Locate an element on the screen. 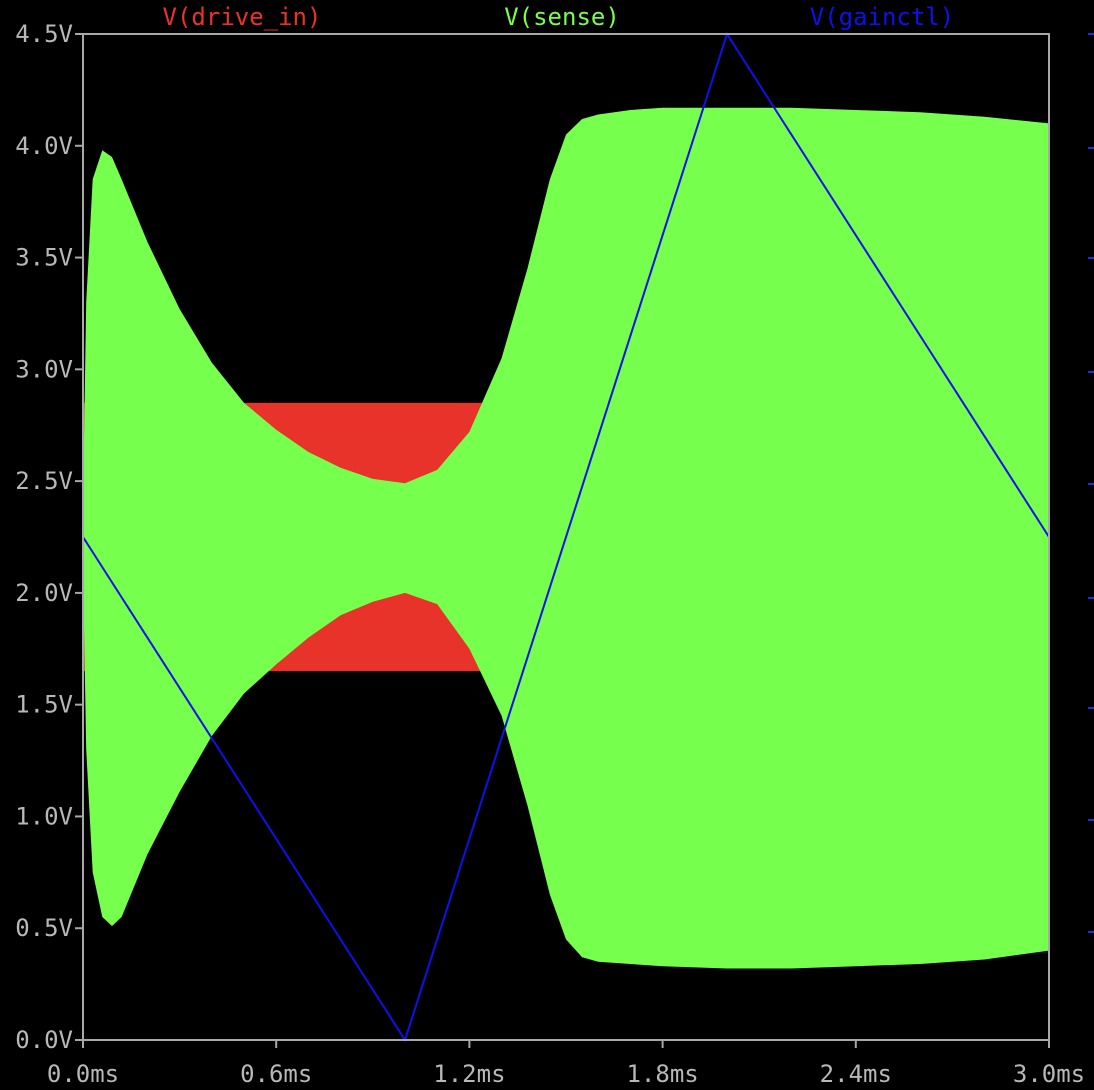 The width and height of the screenshot is (1094, 1090). legend-v-gainctl: V(gainctl) is located at coordinates (882, 17).